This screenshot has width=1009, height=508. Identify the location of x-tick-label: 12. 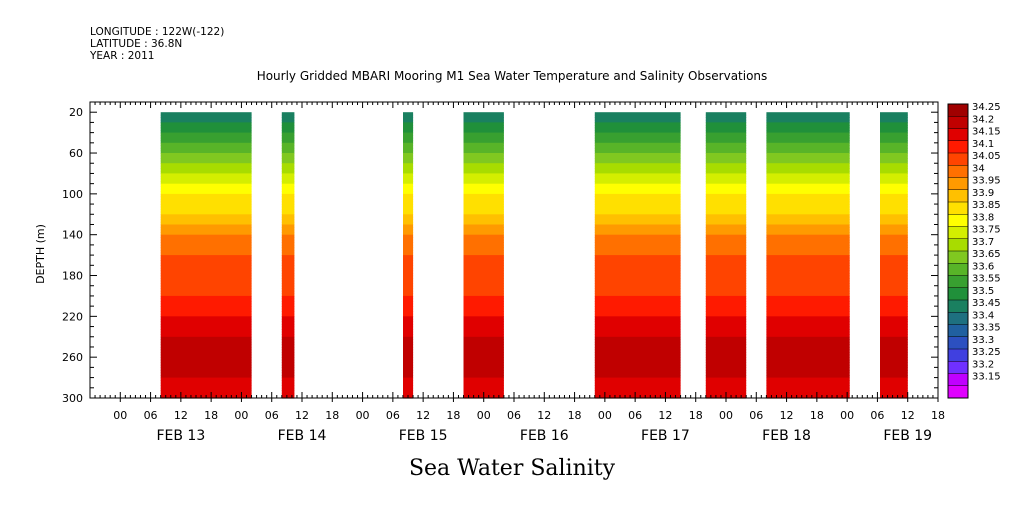
(665, 415).